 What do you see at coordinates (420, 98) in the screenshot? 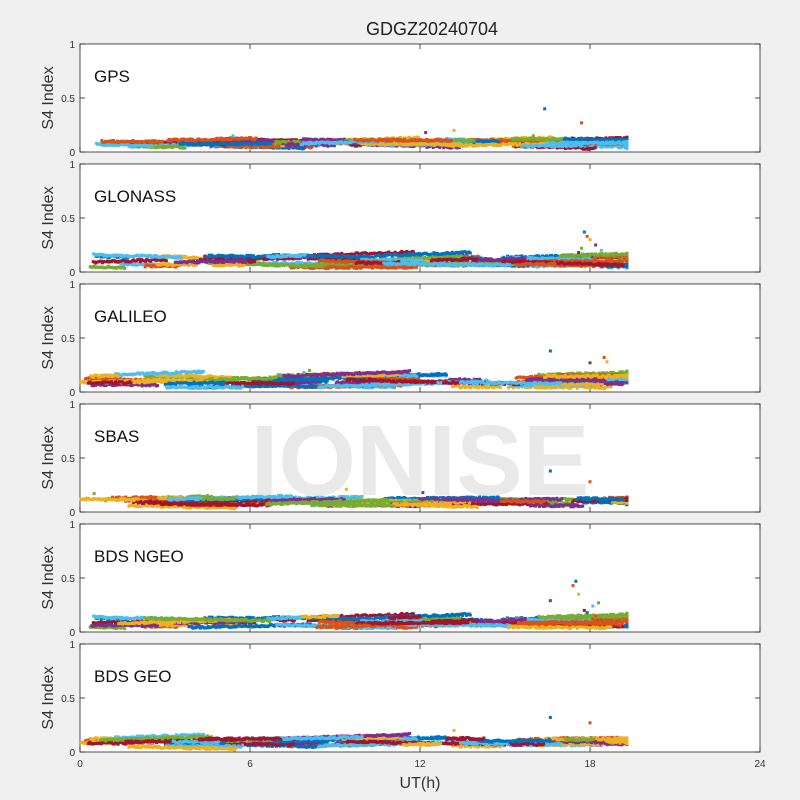
I see `axes-box` at bounding box center [420, 98].